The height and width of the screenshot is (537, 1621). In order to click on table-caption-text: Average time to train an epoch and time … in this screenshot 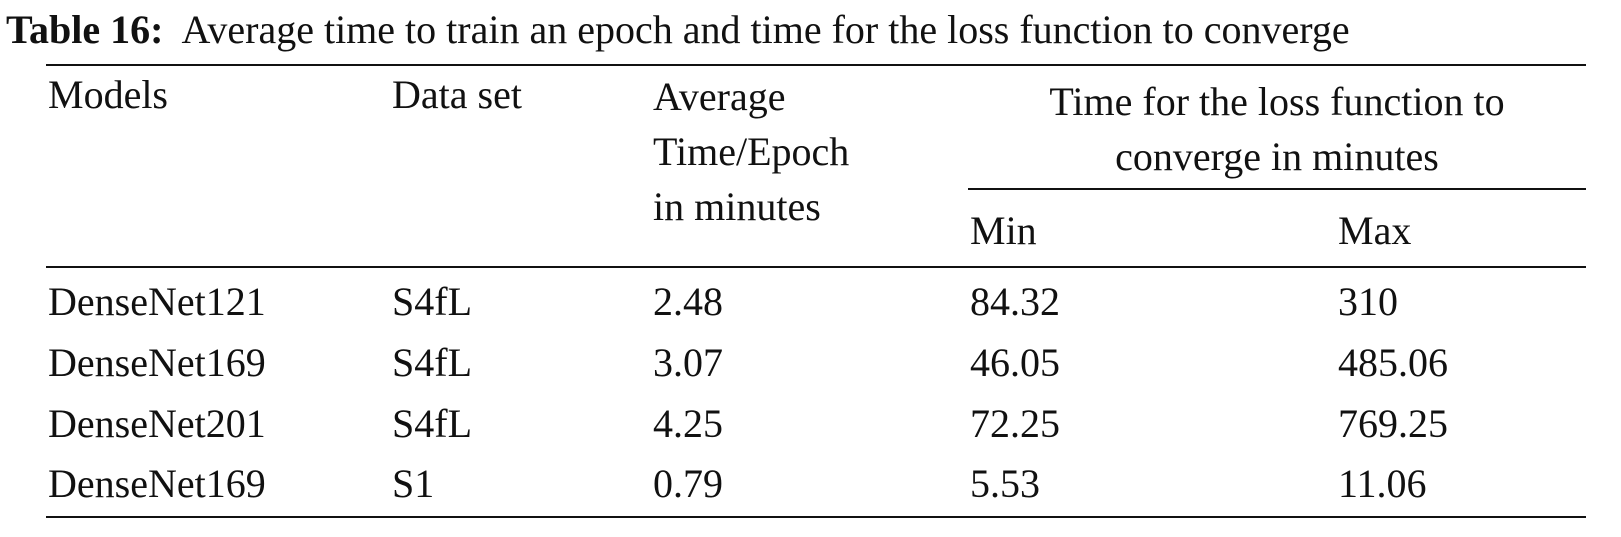, I will do `click(765, 29)`.